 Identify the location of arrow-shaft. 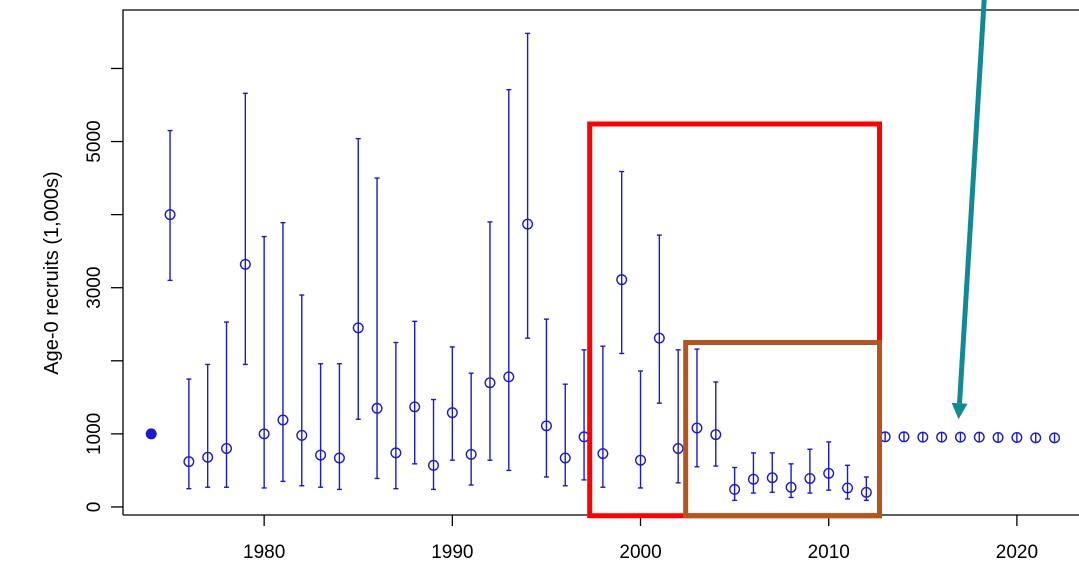
(972, 202).